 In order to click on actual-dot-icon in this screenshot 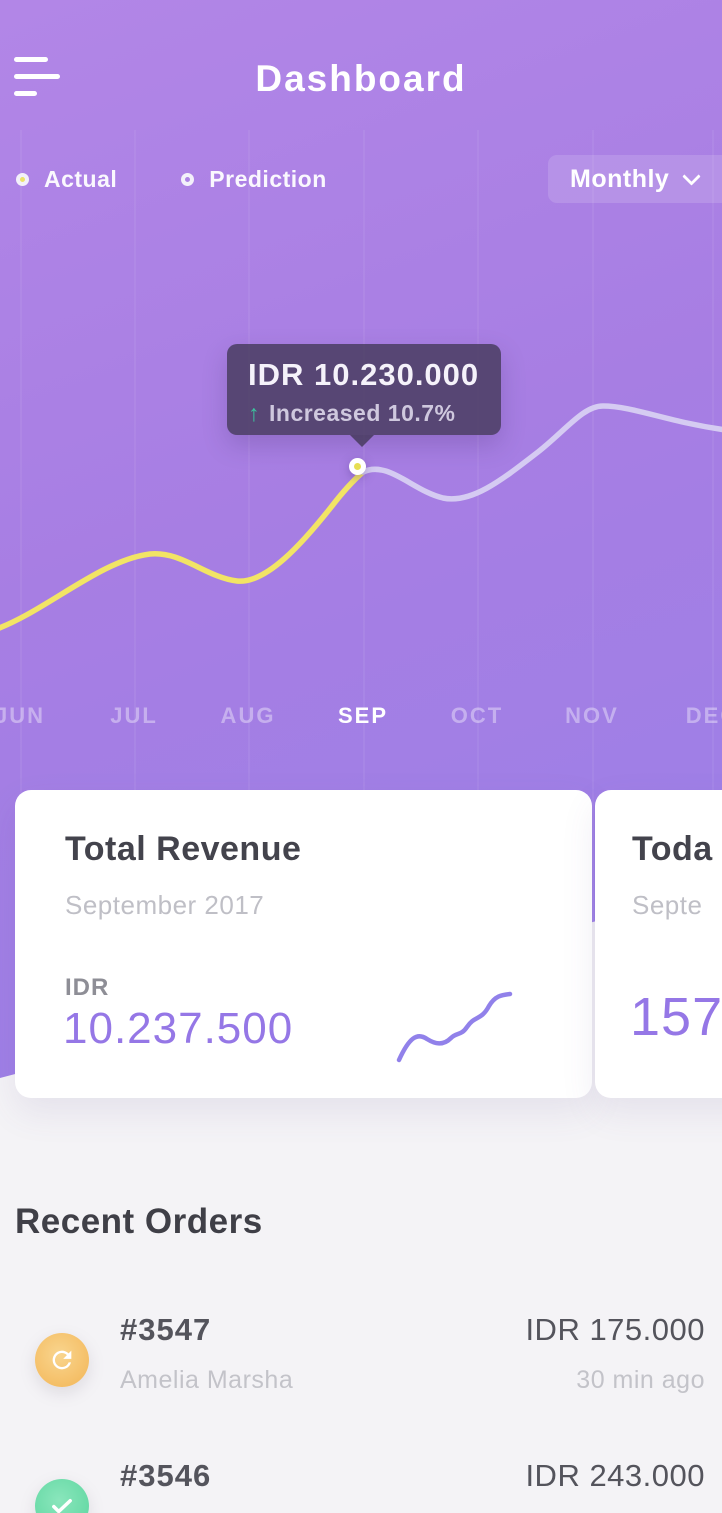, I will do `click(22, 179)`.